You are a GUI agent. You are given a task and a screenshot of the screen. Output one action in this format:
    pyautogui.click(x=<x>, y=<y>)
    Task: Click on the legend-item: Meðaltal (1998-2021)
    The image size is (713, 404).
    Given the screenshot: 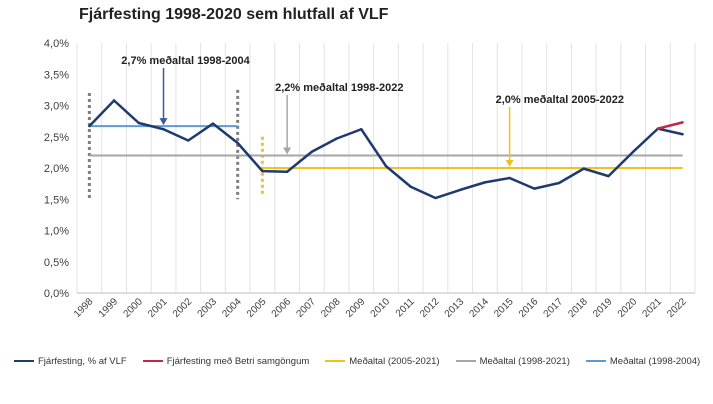 What is the action you would take?
    pyautogui.click(x=512, y=361)
    